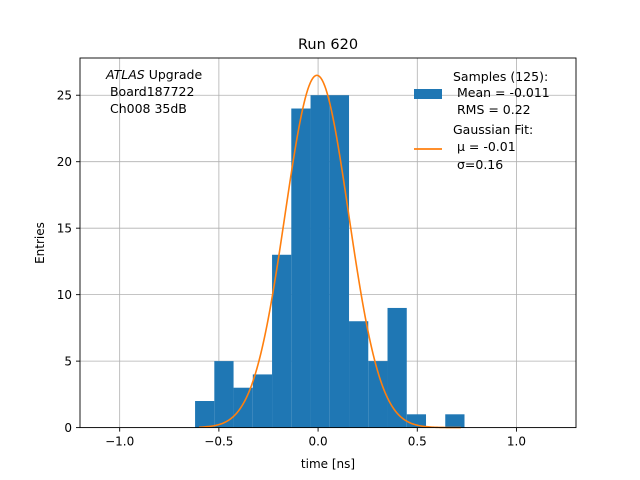  What do you see at coordinates (328, 45) in the screenshot?
I see `chart-title: Run 620` at bounding box center [328, 45].